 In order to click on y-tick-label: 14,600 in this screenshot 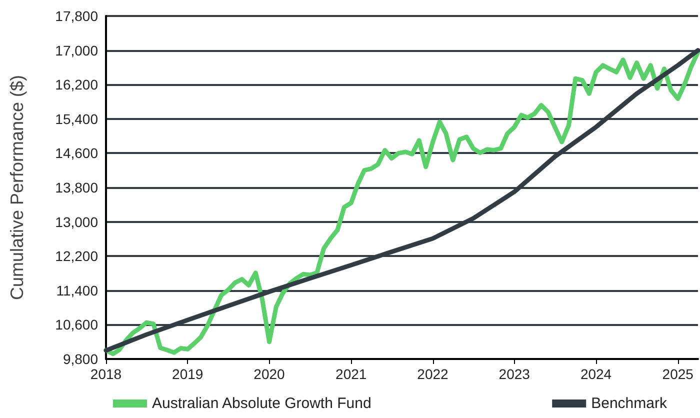, I will do `click(76, 153)`.